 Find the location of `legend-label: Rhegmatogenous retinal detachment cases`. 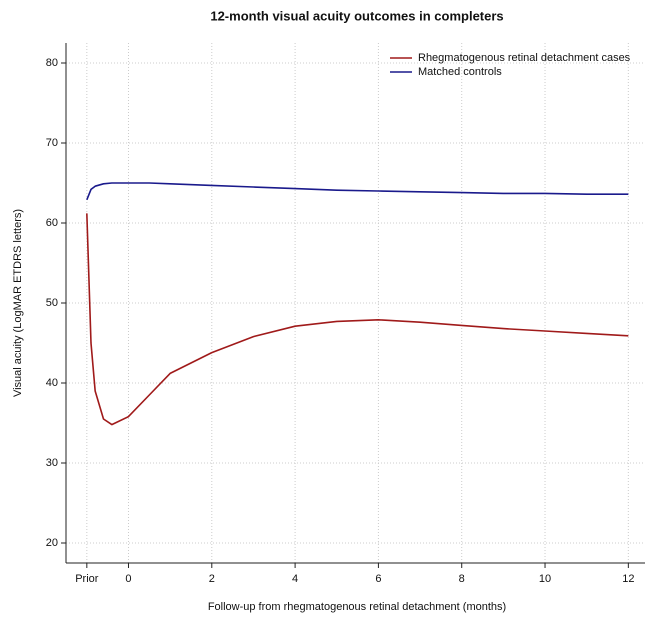

legend-label: Rhegmatogenous retinal detachment cases is located at coordinates (524, 58).